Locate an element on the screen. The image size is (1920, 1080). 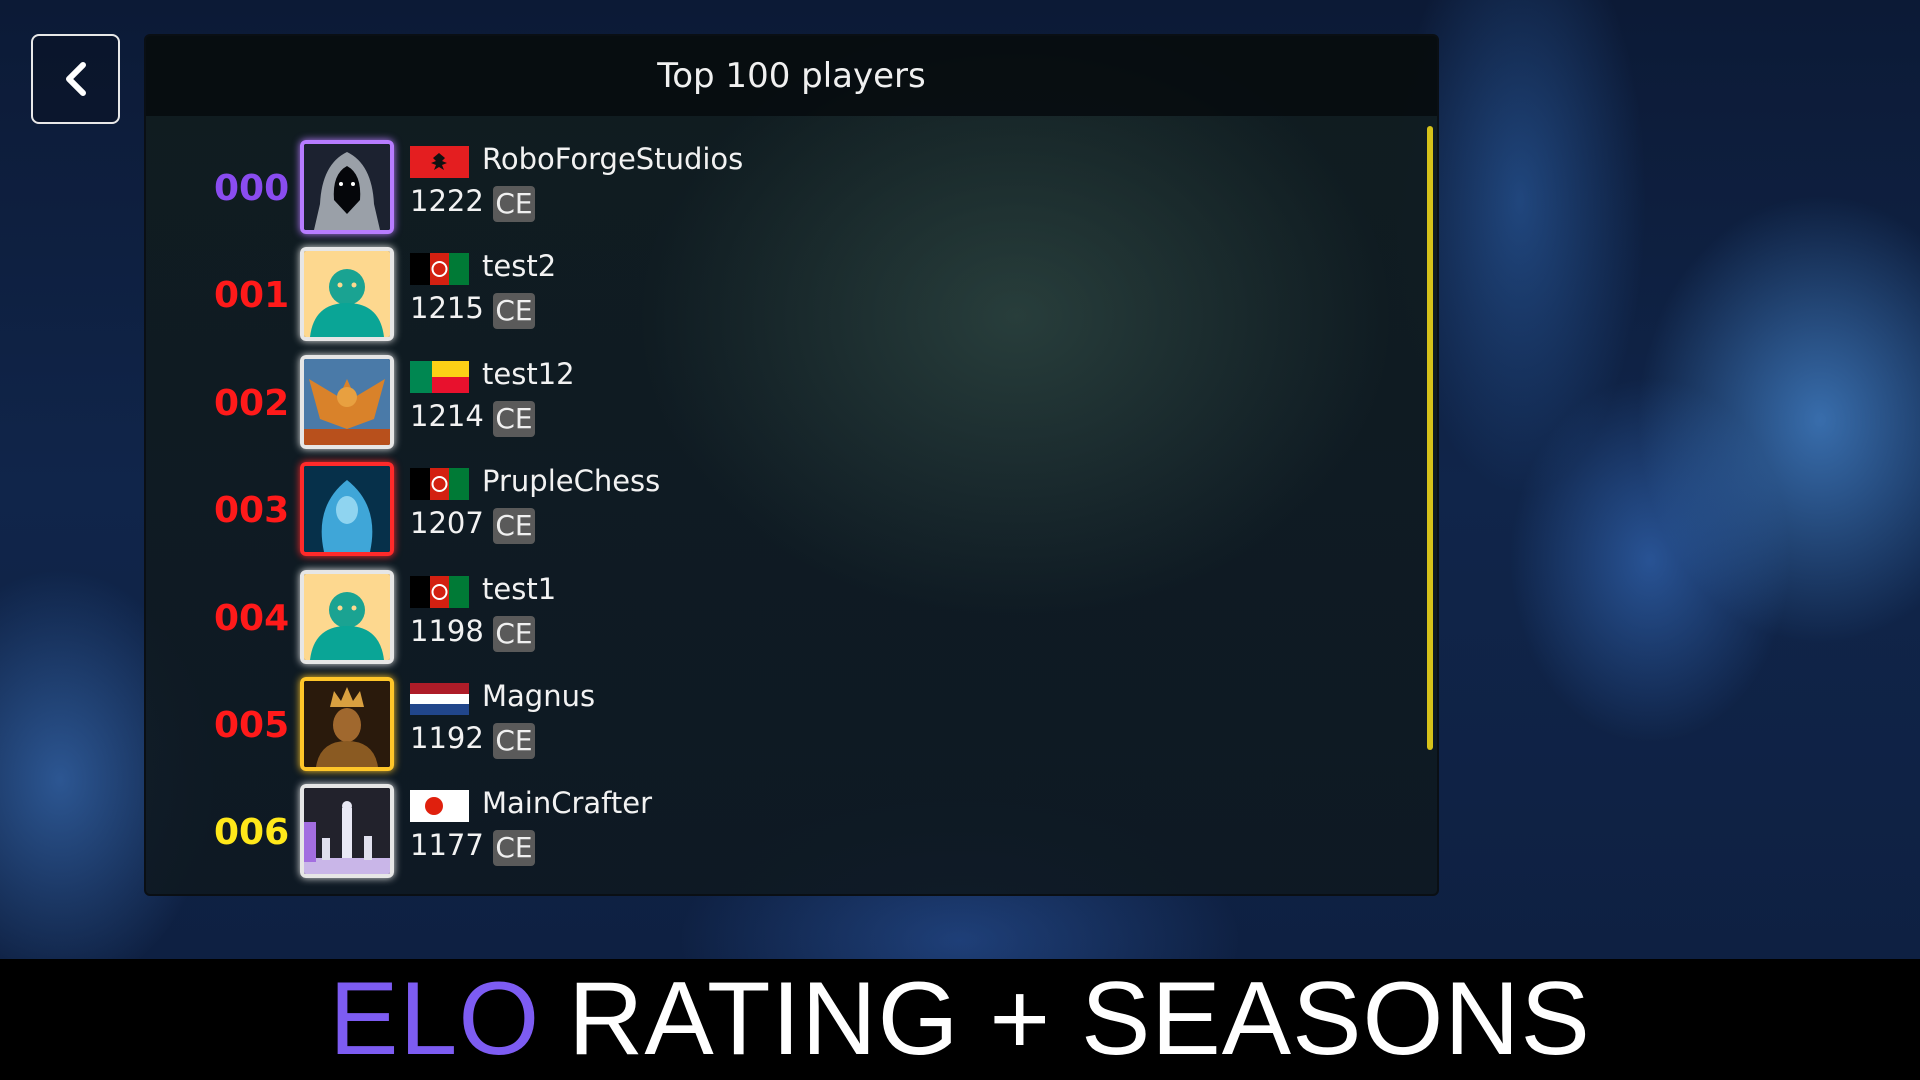
chevron-left-icon is located at coordinates (75, 79).